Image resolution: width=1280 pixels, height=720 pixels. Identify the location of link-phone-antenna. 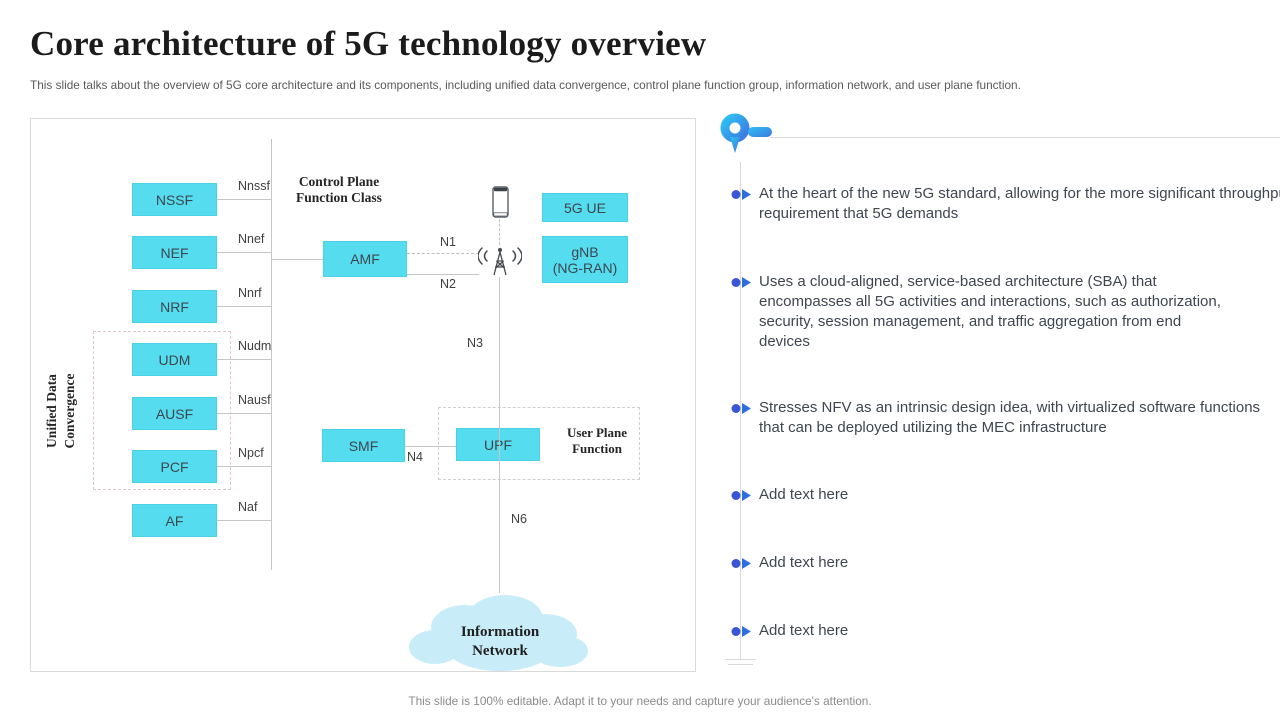
(499, 232).